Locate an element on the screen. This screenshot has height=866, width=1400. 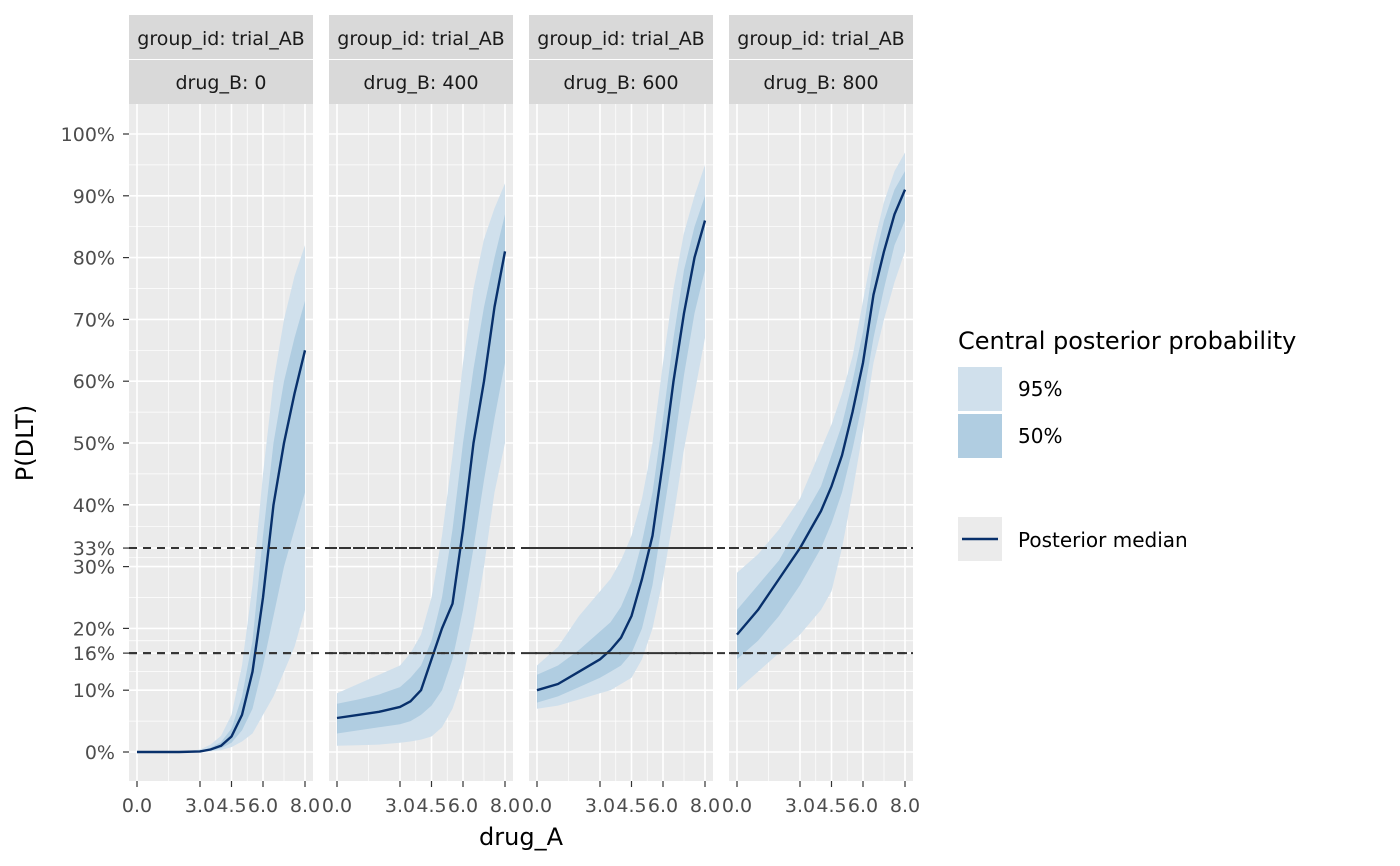
y-tick-label: 60% is located at coordinates (94, 382).